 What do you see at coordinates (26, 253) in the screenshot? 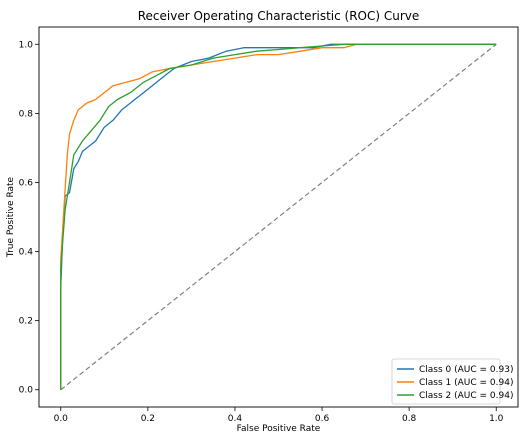
I see `y-tick-label: 0.4` at bounding box center [26, 253].